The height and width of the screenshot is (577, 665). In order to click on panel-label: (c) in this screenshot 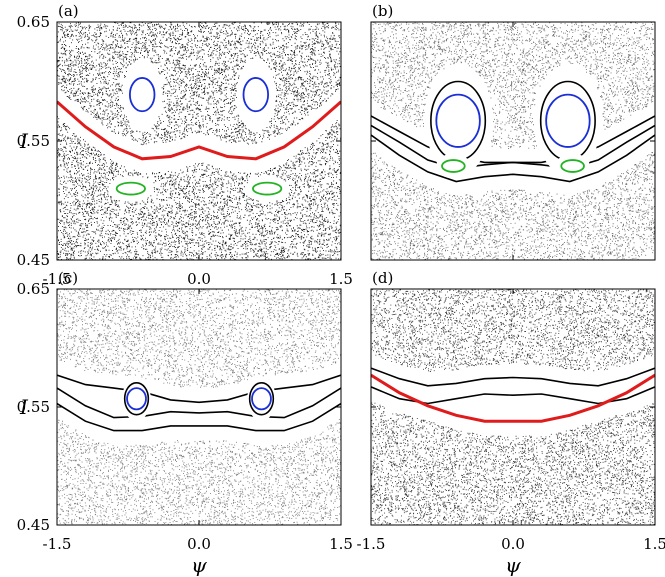, I will do `click(68, 278)`.